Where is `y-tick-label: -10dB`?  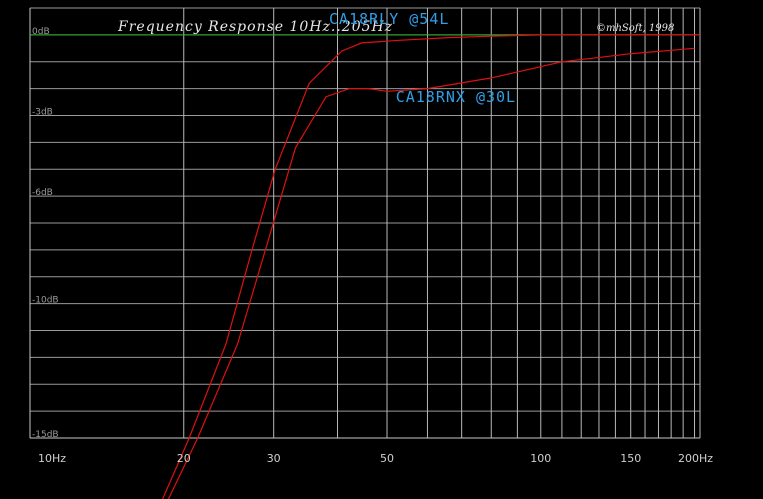
y-tick-label: -10dB is located at coordinates (45, 301).